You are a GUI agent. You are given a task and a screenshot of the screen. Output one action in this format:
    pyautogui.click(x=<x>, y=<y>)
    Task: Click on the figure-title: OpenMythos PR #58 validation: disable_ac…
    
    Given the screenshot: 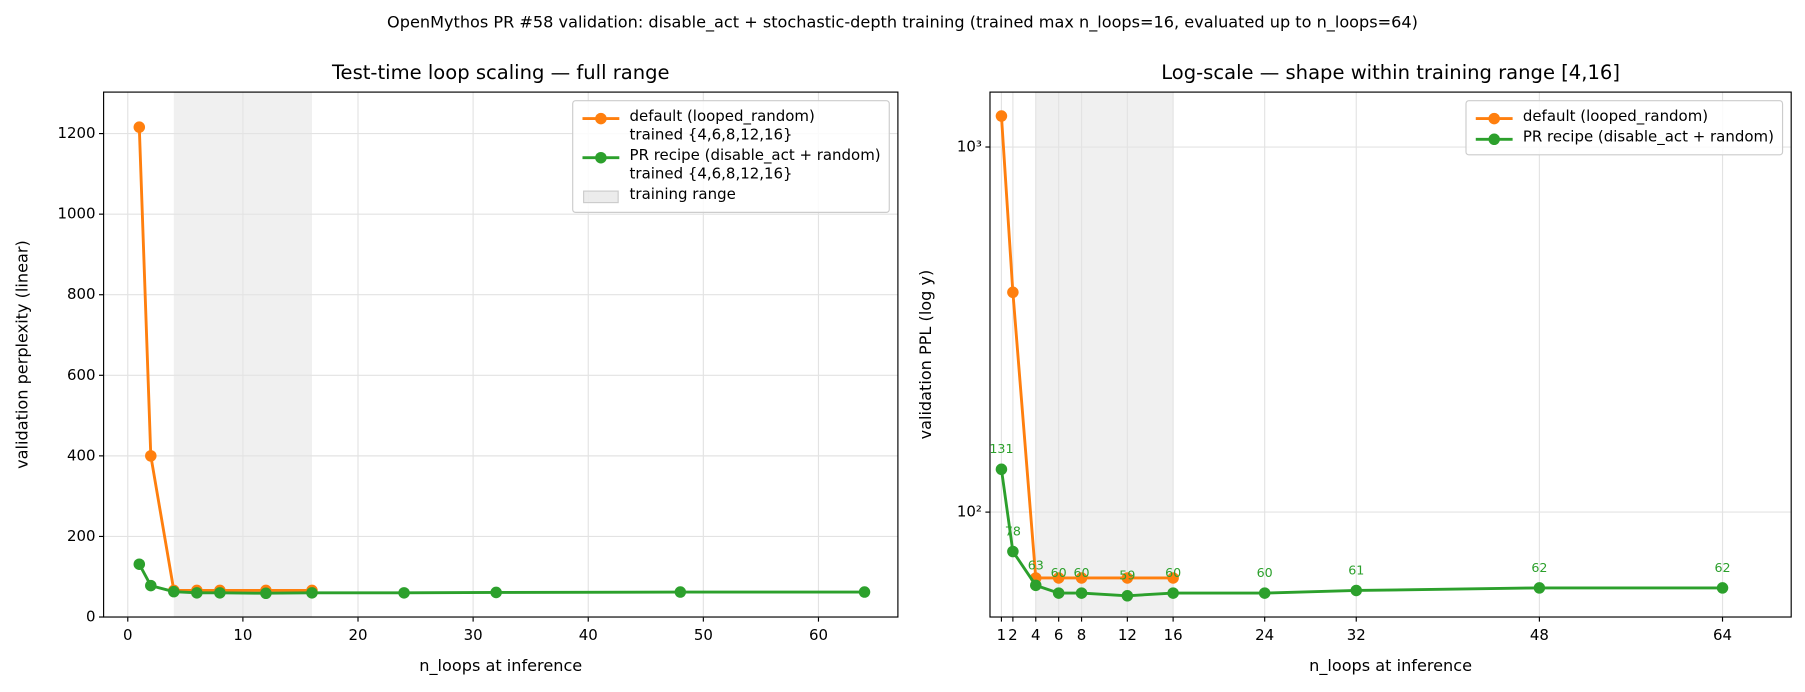 What is the action you would take?
    pyautogui.click(x=902, y=23)
    